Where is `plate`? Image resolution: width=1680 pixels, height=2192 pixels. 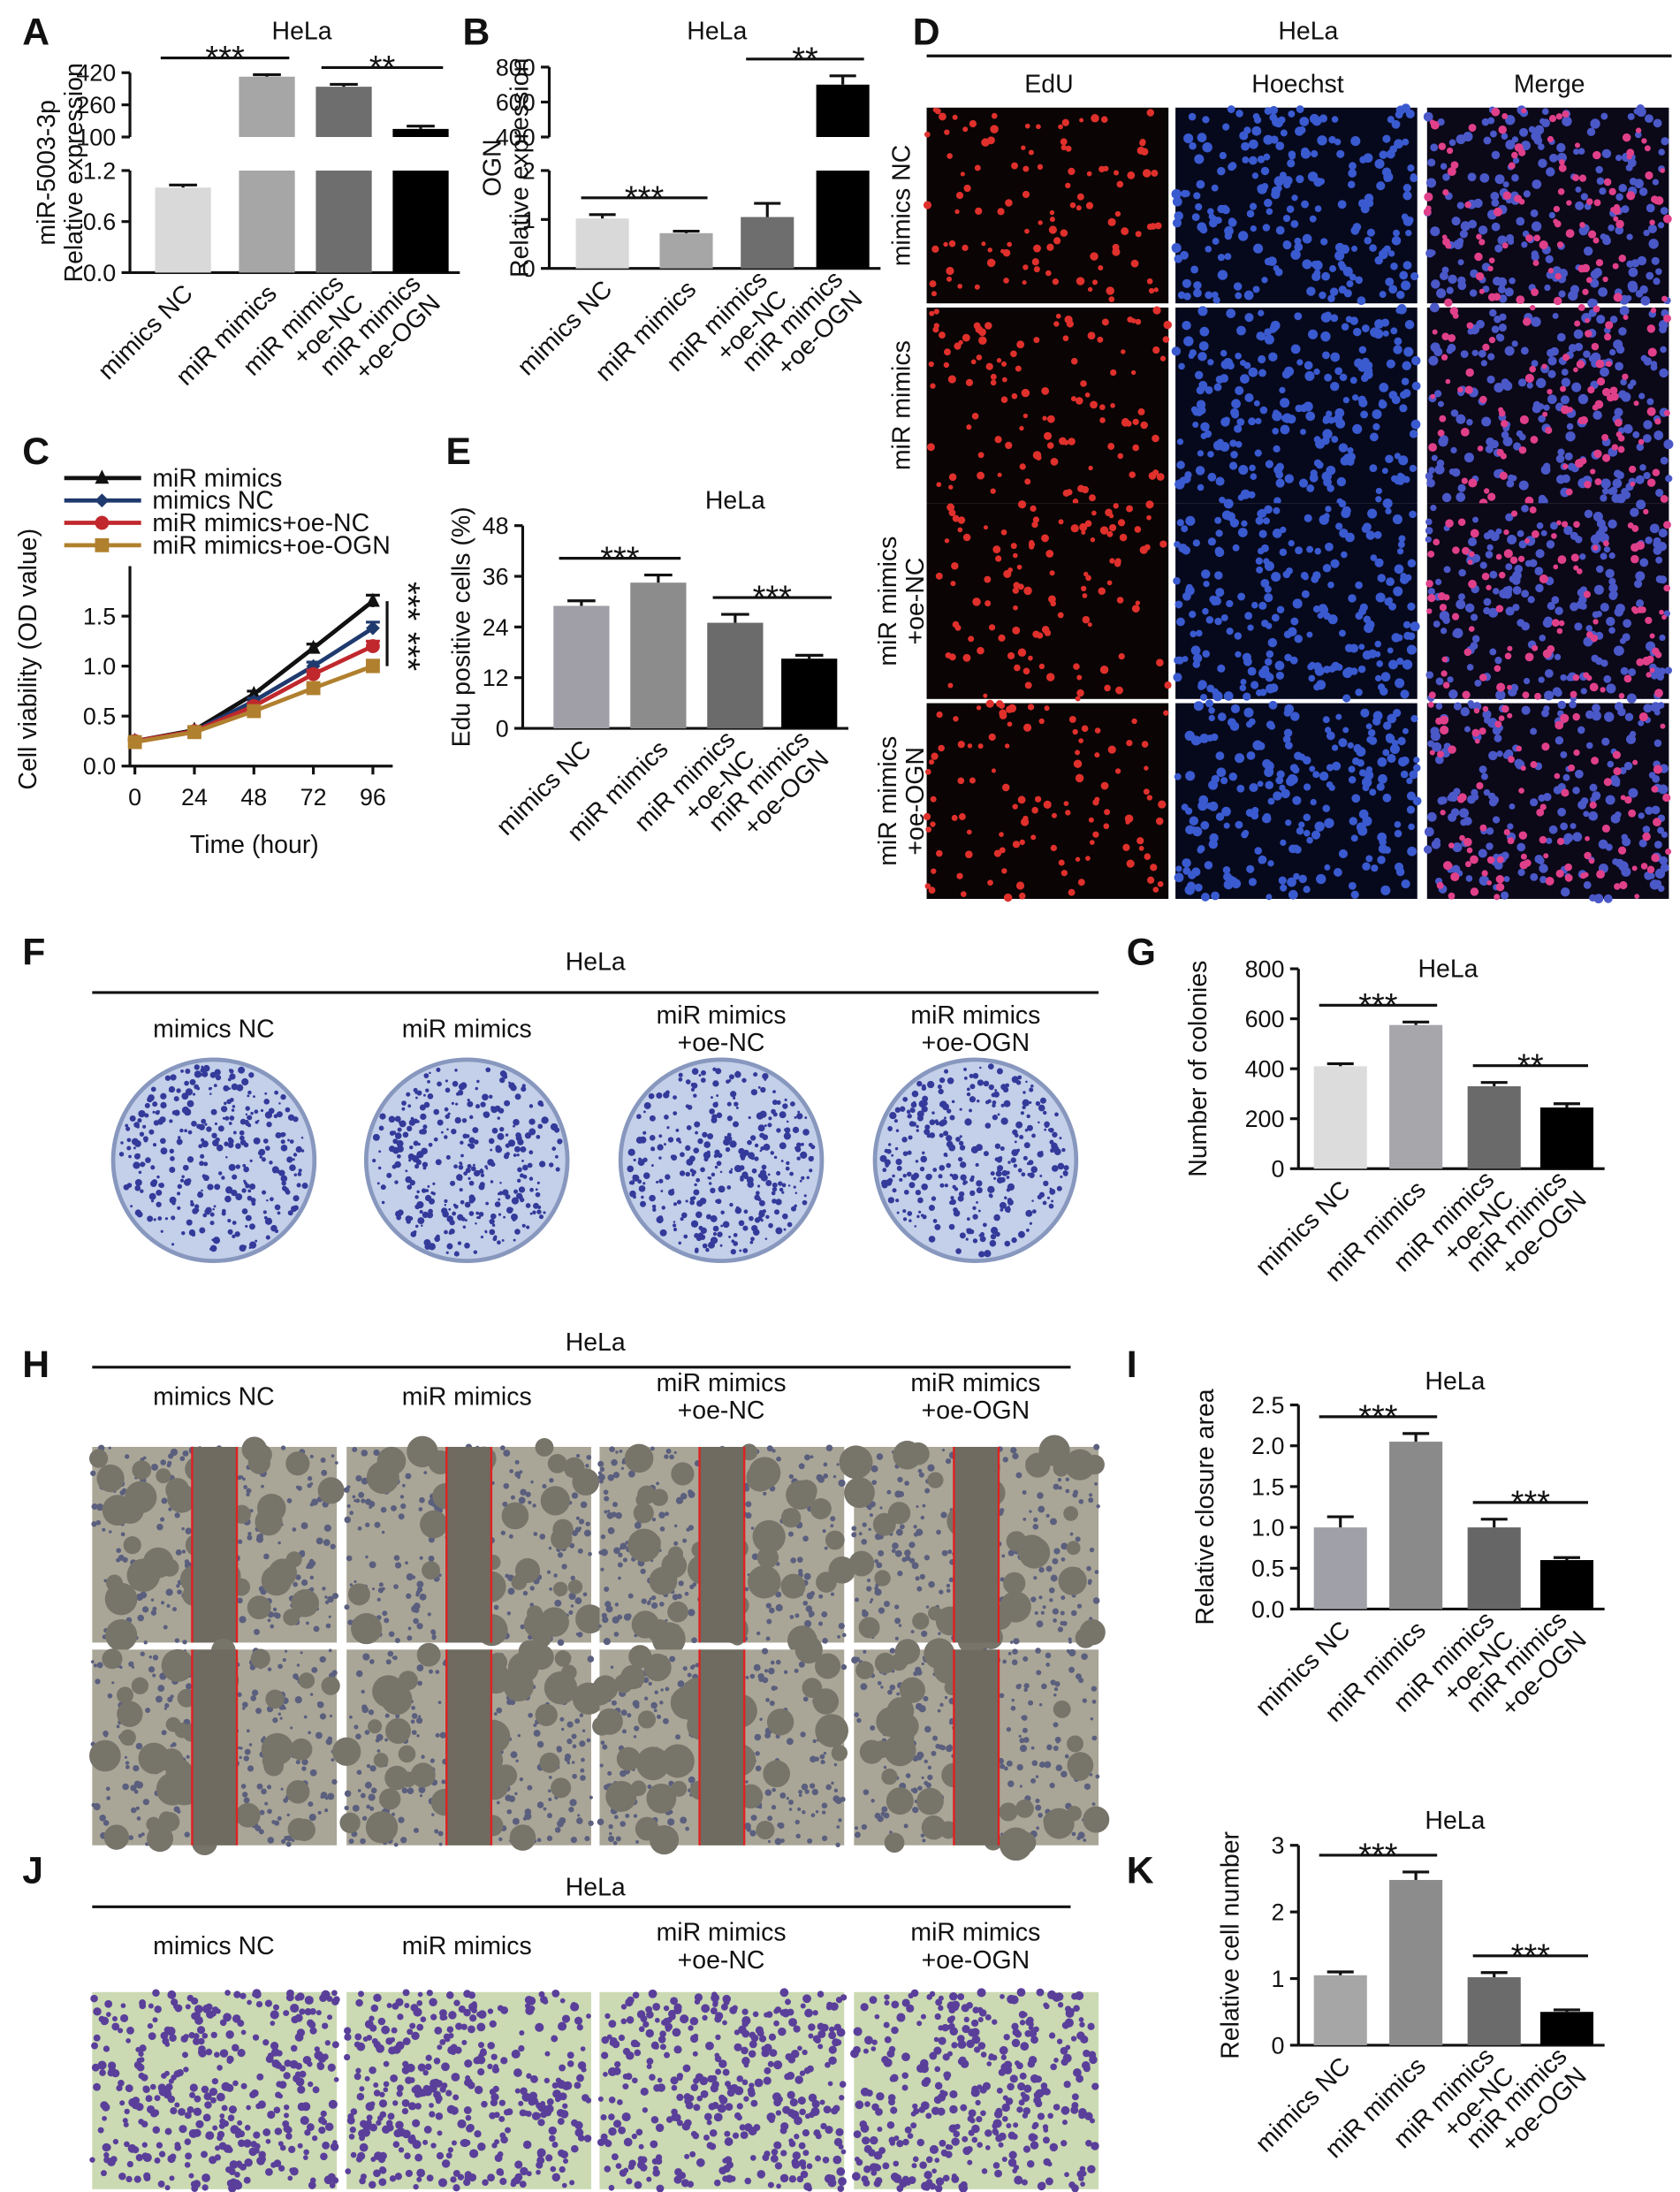 plate is located at coordinates (213, 1161).